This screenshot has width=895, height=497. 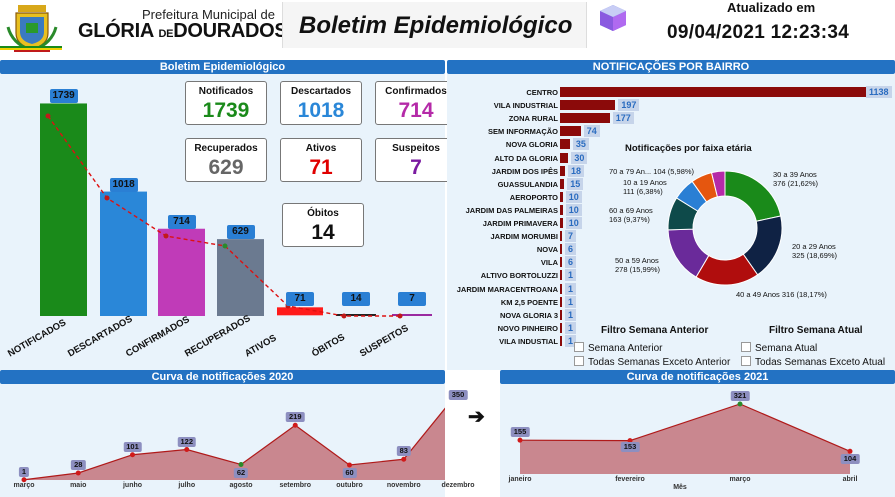 What do you see at coordinates (240, 277) in the screenshot?
I see `bar-recuperados` at bounding box center [240, 277].